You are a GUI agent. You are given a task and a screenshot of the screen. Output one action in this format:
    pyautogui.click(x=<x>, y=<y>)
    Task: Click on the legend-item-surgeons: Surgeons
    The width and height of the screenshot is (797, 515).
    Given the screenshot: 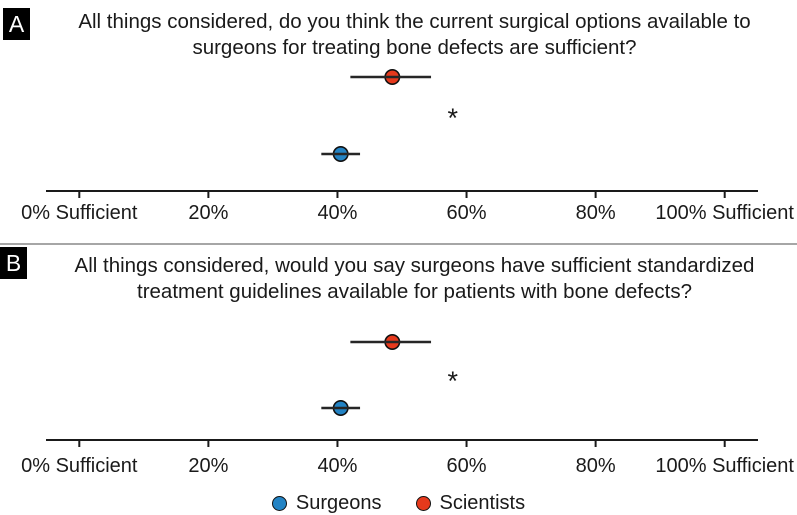 What is the action you would take?
    pyautogui.click(x=326, y=503)
    